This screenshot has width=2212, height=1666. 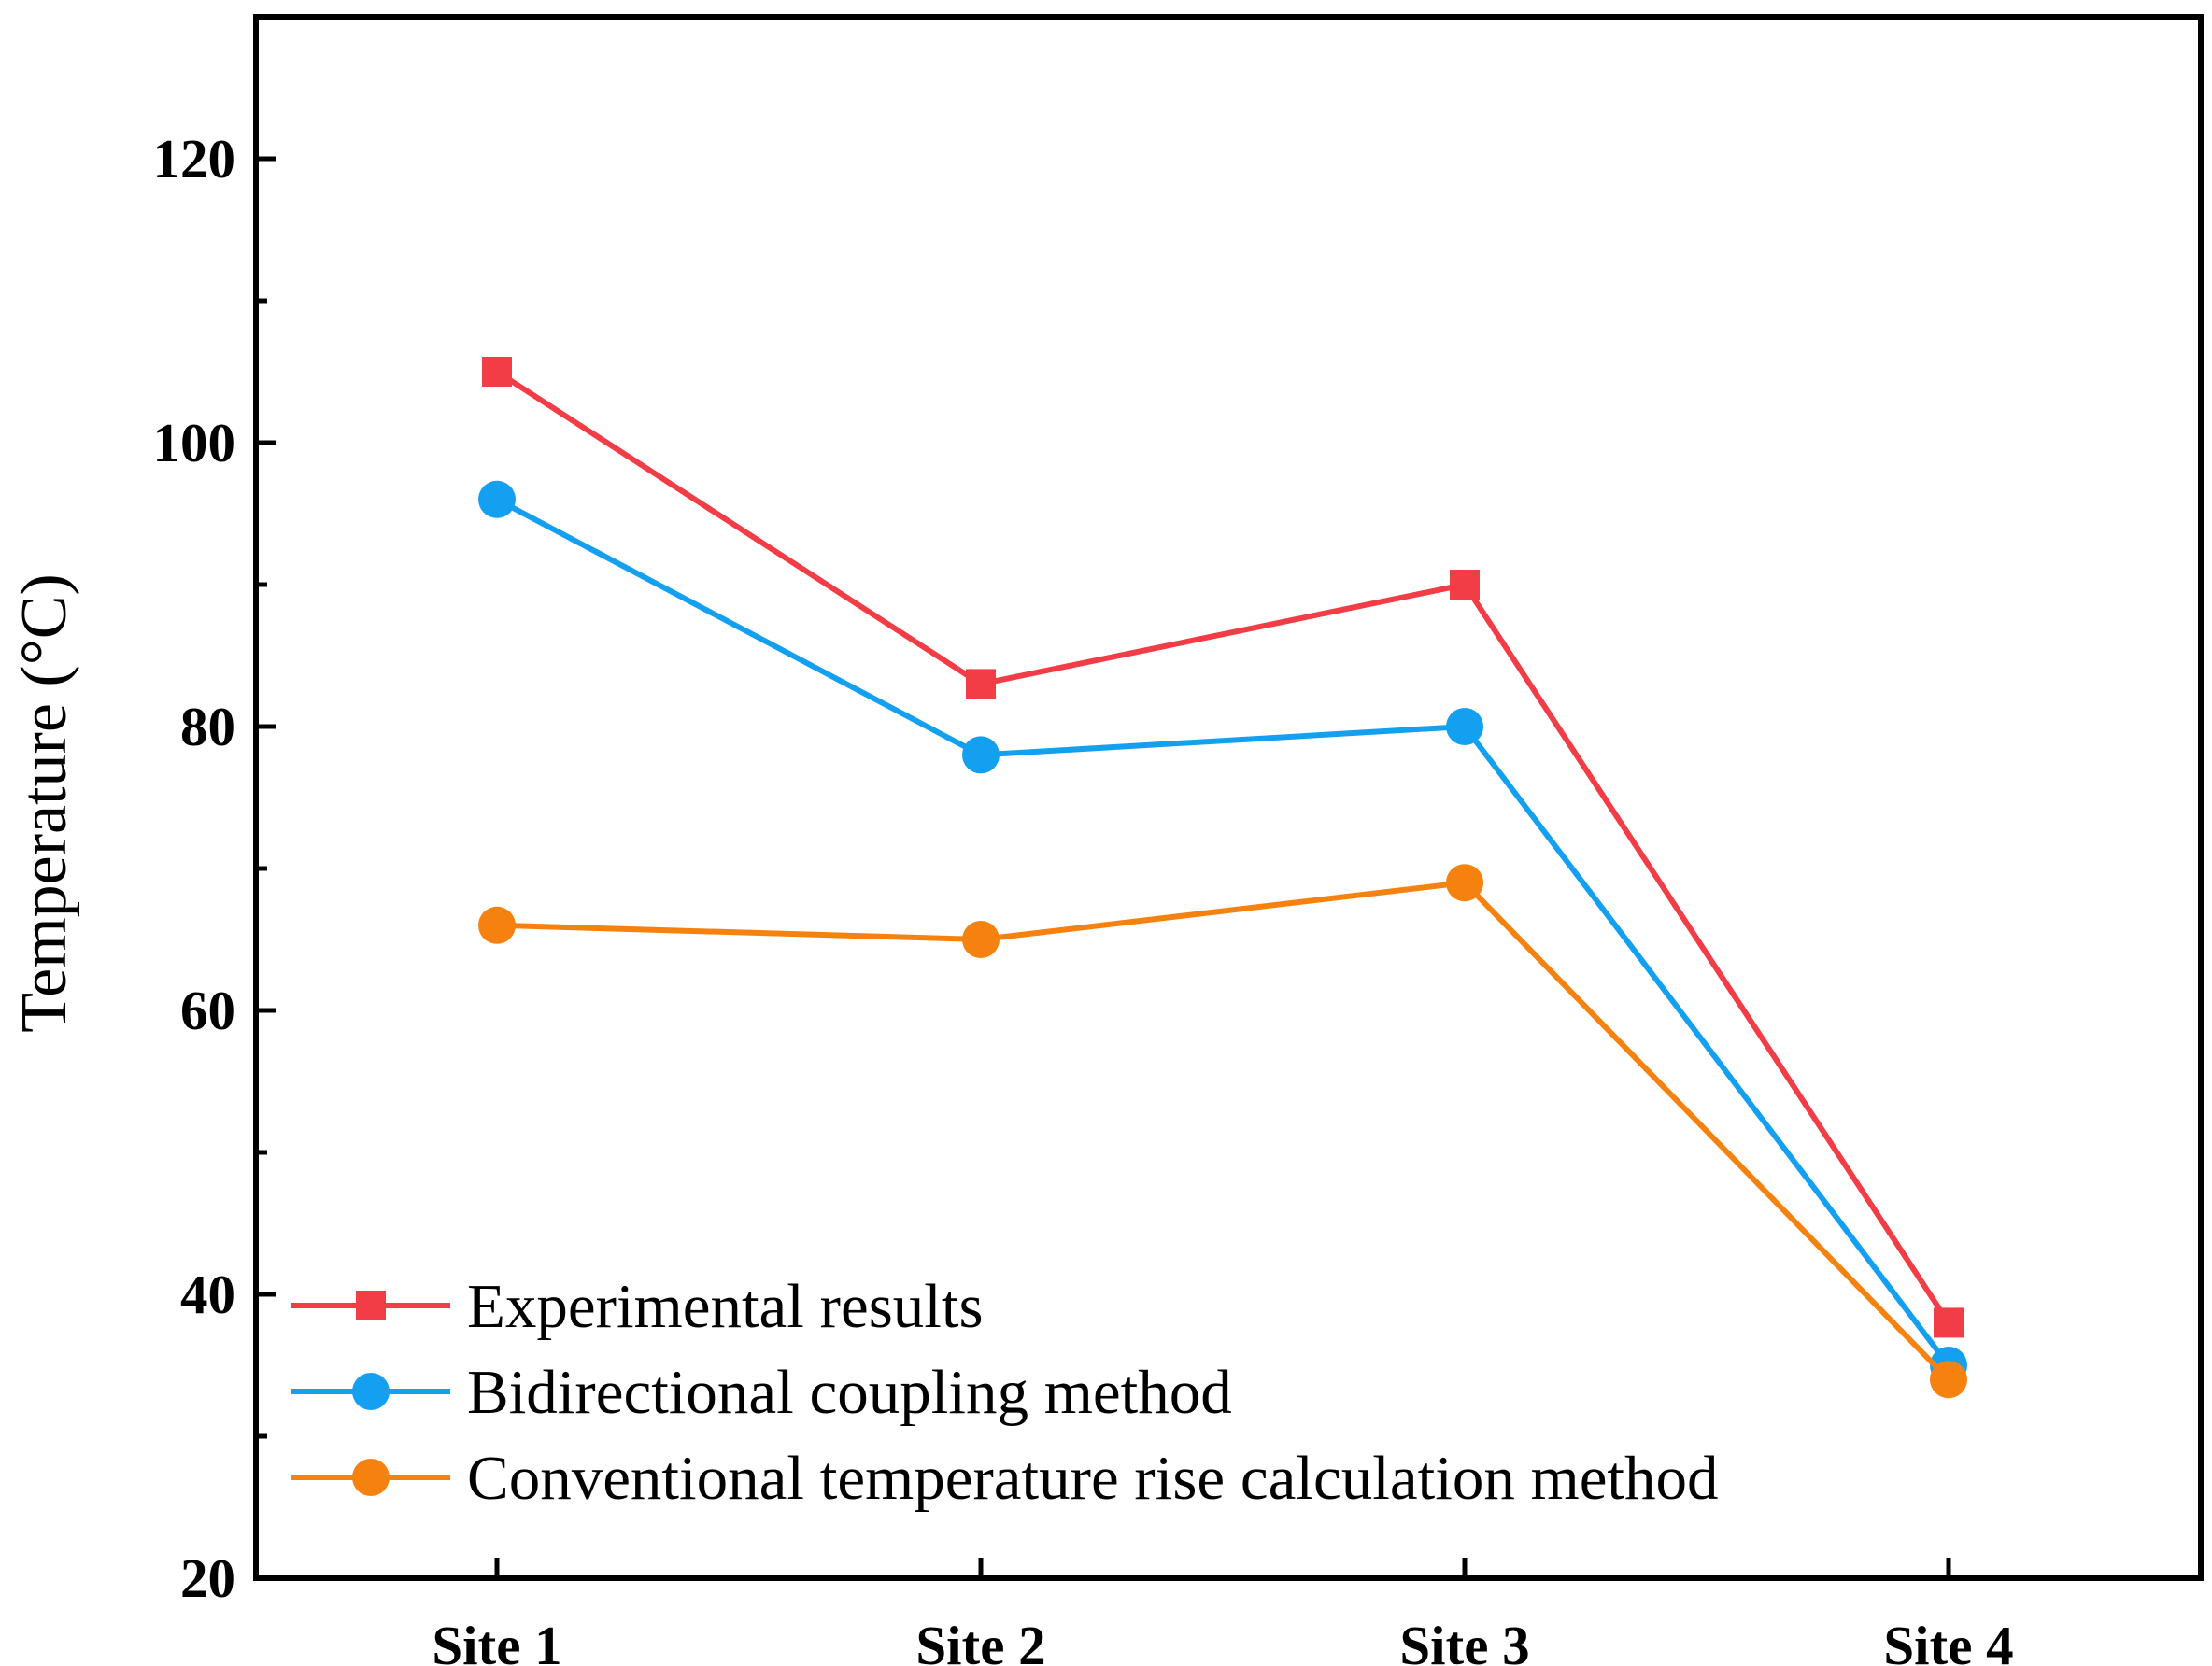 I want to click on y-tick-label: 60, so click(x=207, y=1010).